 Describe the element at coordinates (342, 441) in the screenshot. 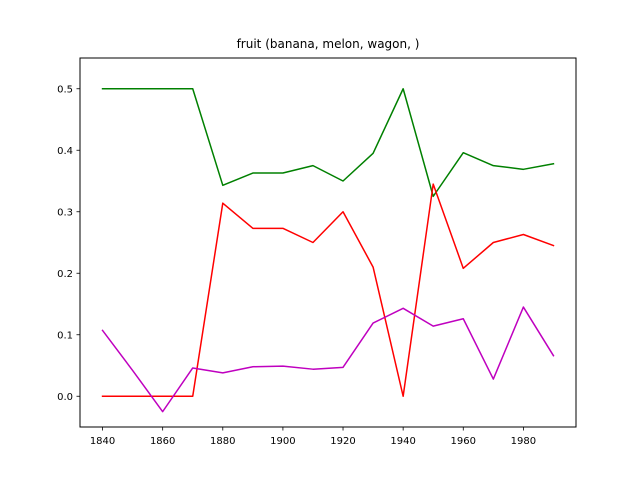

I see `x-tick-label: 1920` at that location.